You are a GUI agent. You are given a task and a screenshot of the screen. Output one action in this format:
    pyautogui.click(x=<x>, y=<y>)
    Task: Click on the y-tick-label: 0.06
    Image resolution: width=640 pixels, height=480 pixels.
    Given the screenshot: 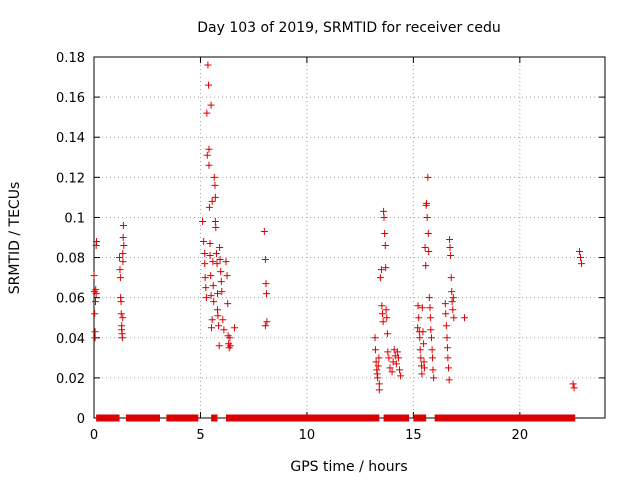 What is the action you would take?
    pyautogui.click(x=70, y=299)
    